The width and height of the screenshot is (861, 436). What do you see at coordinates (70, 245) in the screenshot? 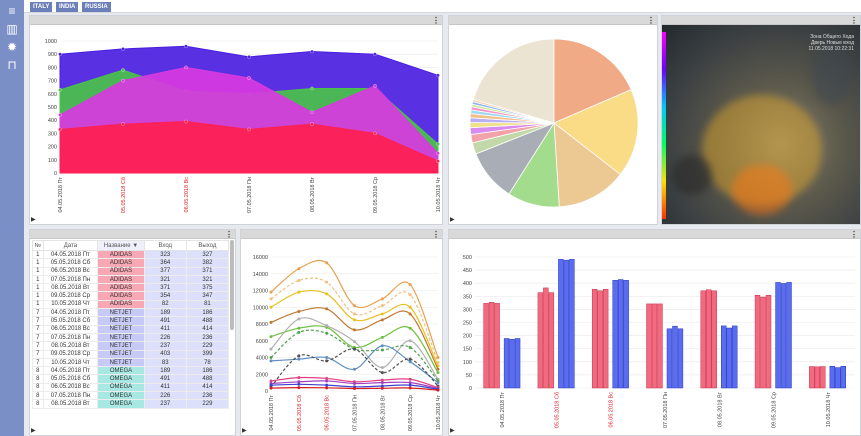
I see `col-header-date: Дата` at bounding box center [70, 245].